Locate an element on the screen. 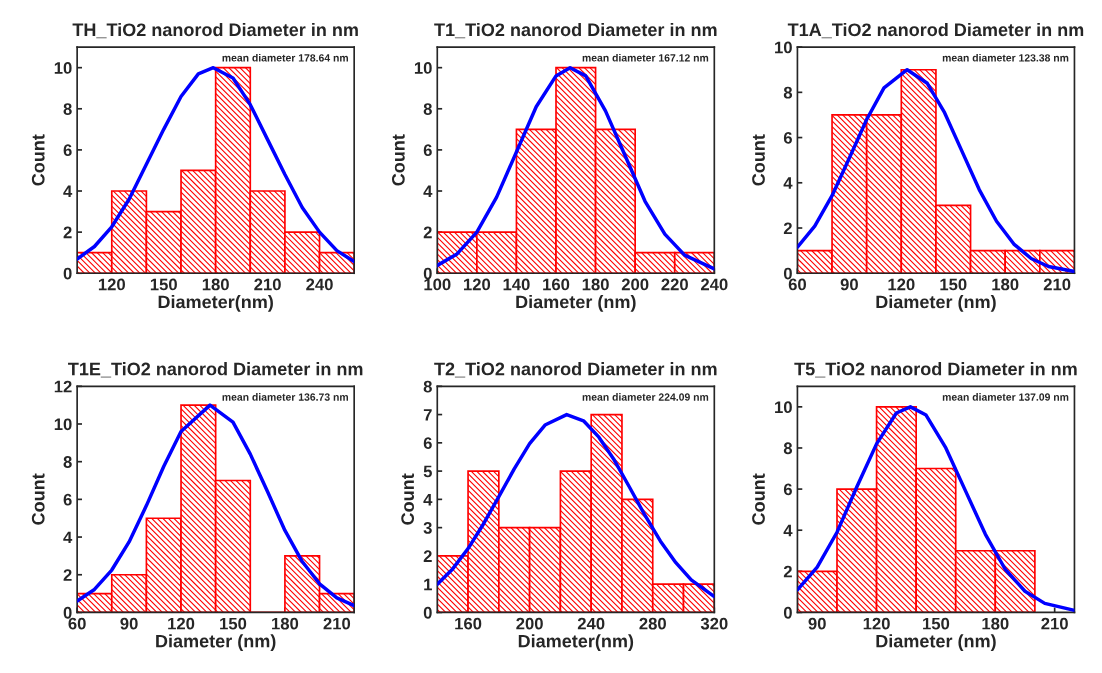 This screenshot has height=673, width=1102. chart-title: T1E_TiO2 nanorod Diameter in nm is located at coordinates (215, 370).